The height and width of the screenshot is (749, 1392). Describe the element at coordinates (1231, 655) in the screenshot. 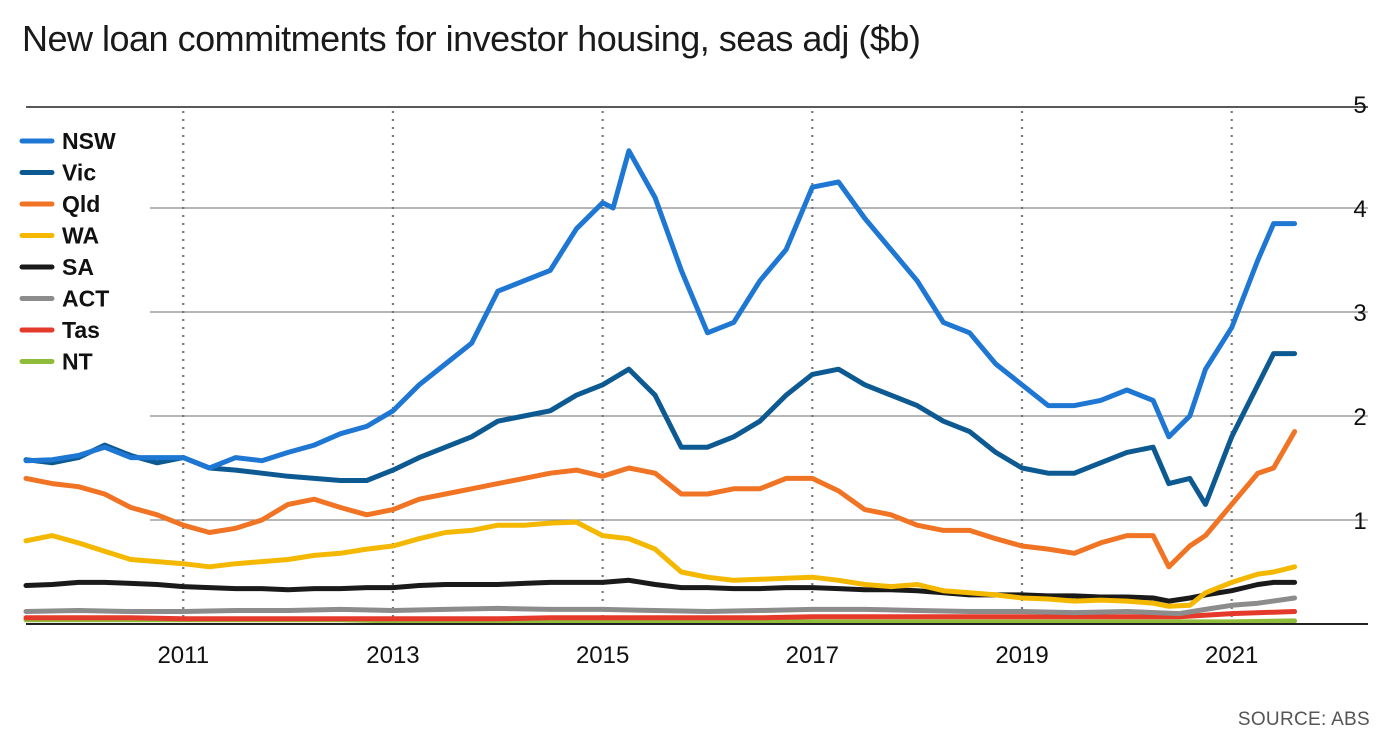

I see `x-tick-label: 2021` at that location.